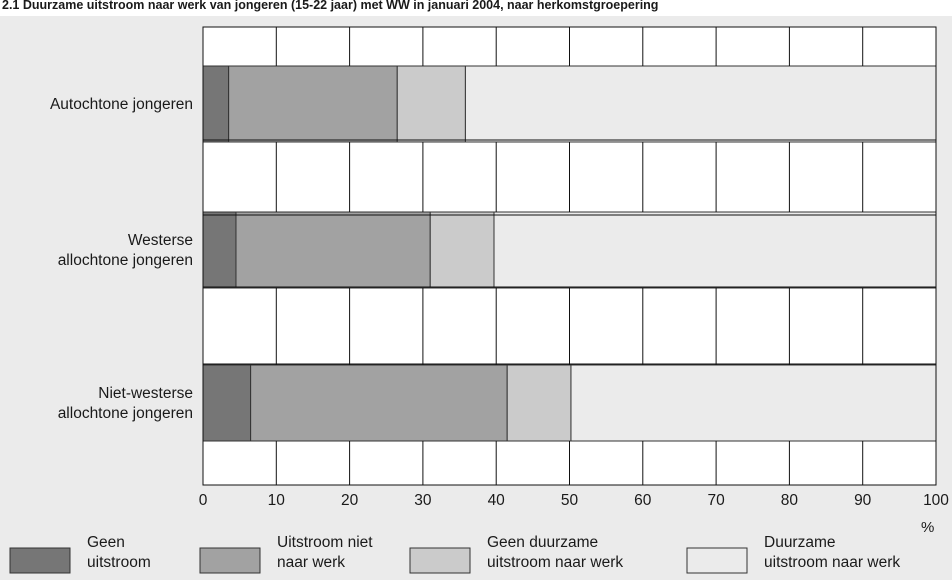  What do you see at coordinates (440, 560) in the screenshot?
I see `legend-swatch-geen-duurzame-uitstroom-naar-werk` at bounding box center [440, 560].